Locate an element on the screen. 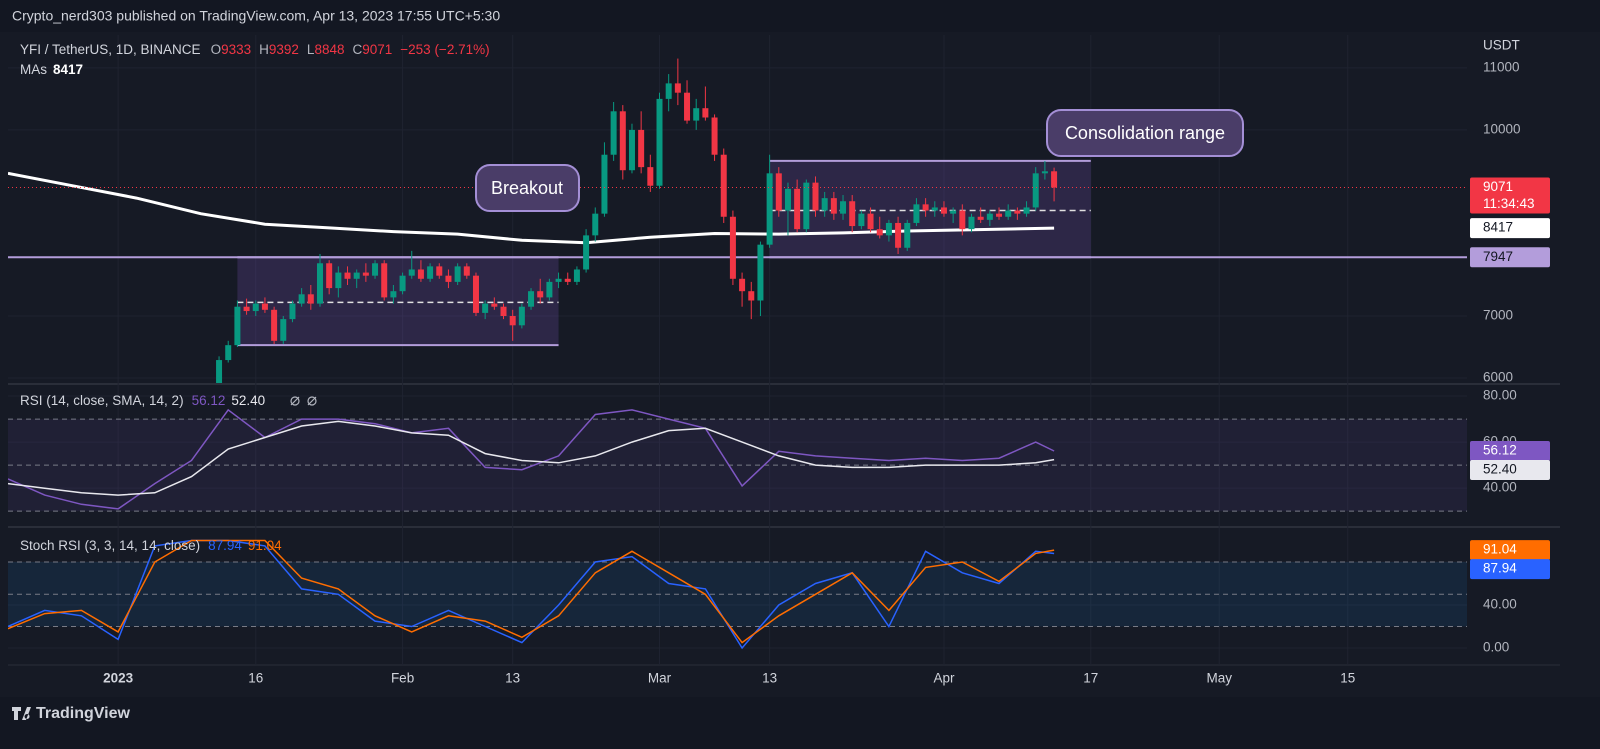 This screenshot has height=749, width=1600. high-value: 9392 is located at coordinates (284, 49).